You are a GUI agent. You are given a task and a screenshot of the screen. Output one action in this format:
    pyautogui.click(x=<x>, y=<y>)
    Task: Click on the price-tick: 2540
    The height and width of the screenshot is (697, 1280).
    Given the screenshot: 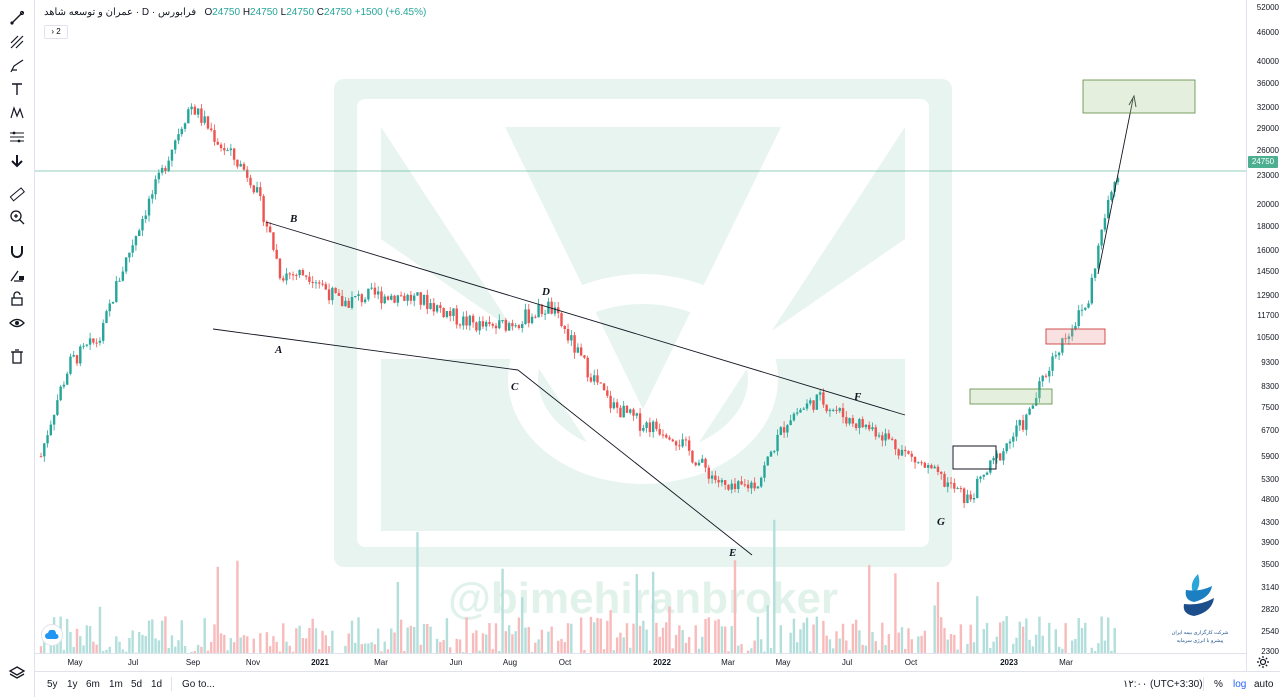 What is the action you would take?
    pyautogui.click(x=1270, y=631)
    